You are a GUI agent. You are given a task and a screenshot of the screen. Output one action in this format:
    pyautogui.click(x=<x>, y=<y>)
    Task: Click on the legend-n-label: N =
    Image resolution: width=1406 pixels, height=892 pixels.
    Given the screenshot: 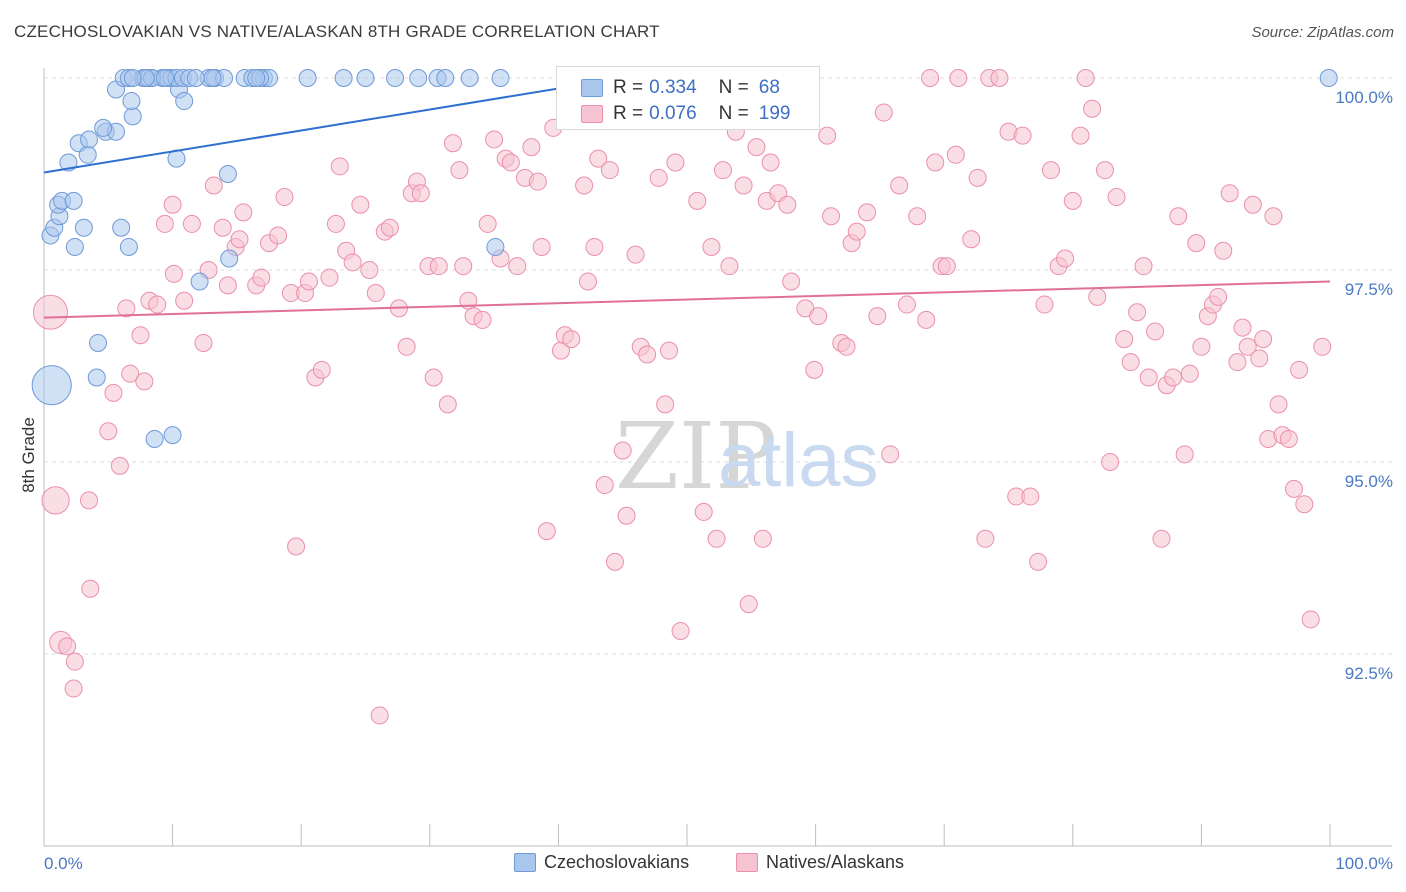 What is the action you would take?
    pyautogui.click(x=733, y=87)
    